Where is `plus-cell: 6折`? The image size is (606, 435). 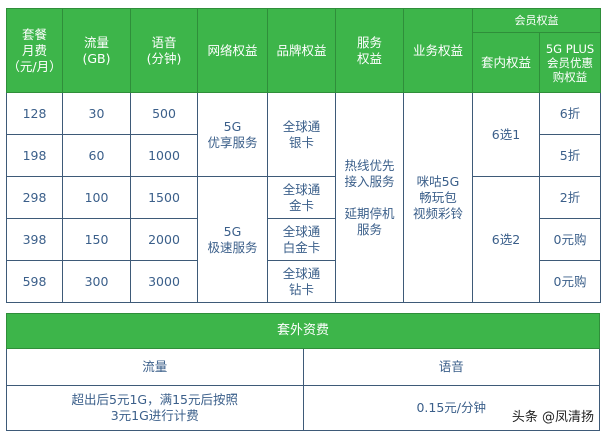
plus-cell: 6折 is located at coordinates (570, 113).